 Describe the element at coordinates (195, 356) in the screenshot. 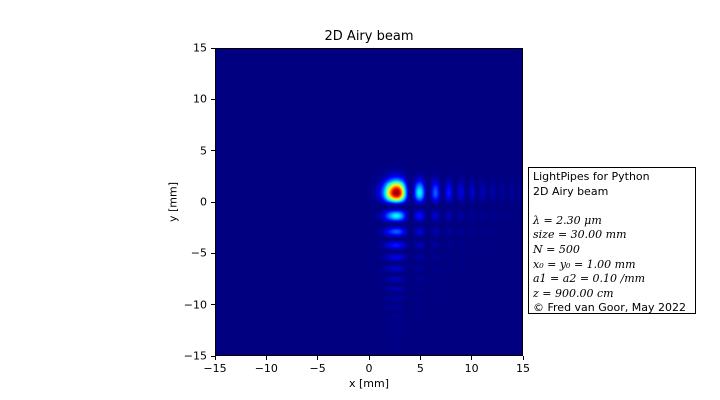

I see `y-tick-label: −15` at that location.